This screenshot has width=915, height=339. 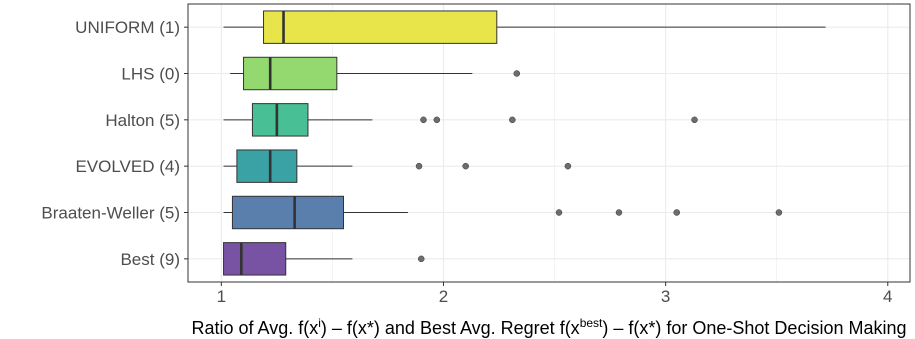 What do you see at coordinates (591, 323) in the screenshot?
I see `x-axis-title-superscript: best` at bounding box center [591, 323].